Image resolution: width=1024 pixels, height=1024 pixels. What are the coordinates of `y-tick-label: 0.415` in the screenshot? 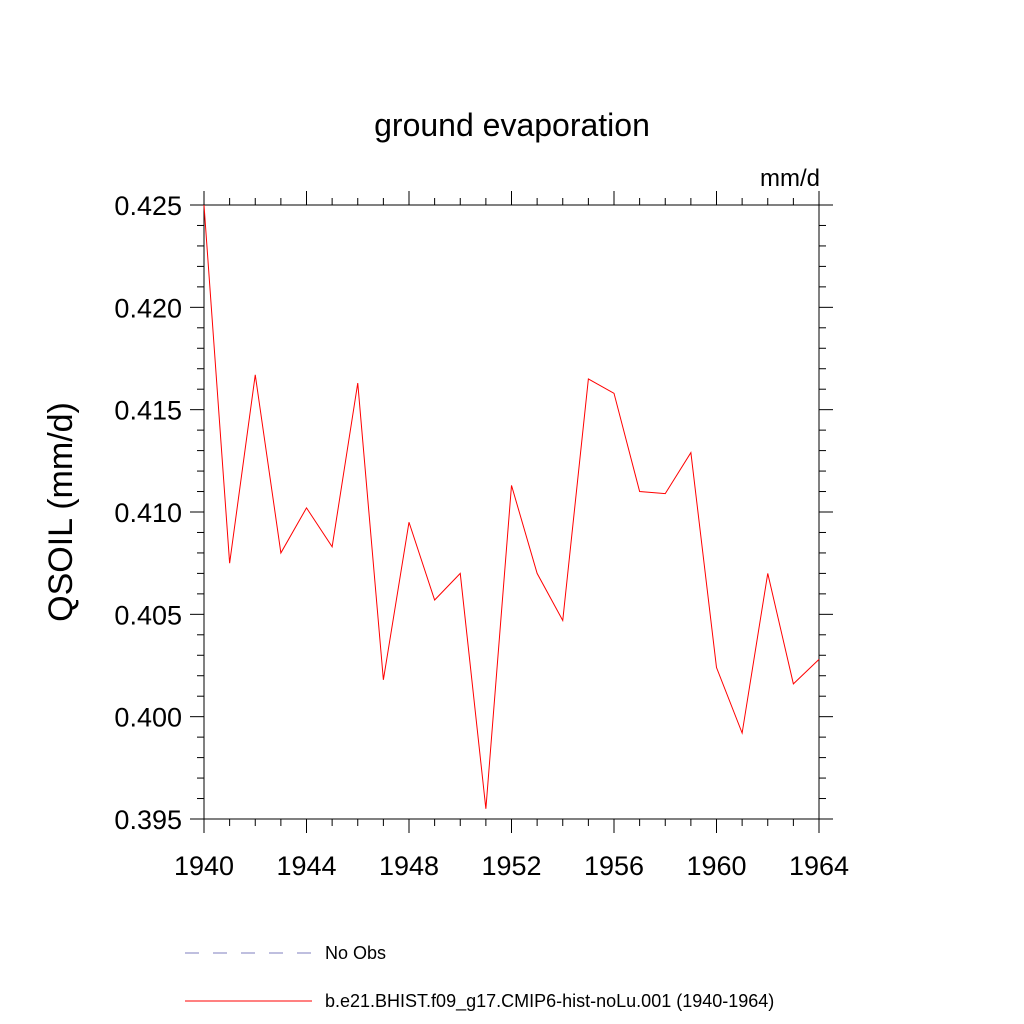 It's located at (148, 411).